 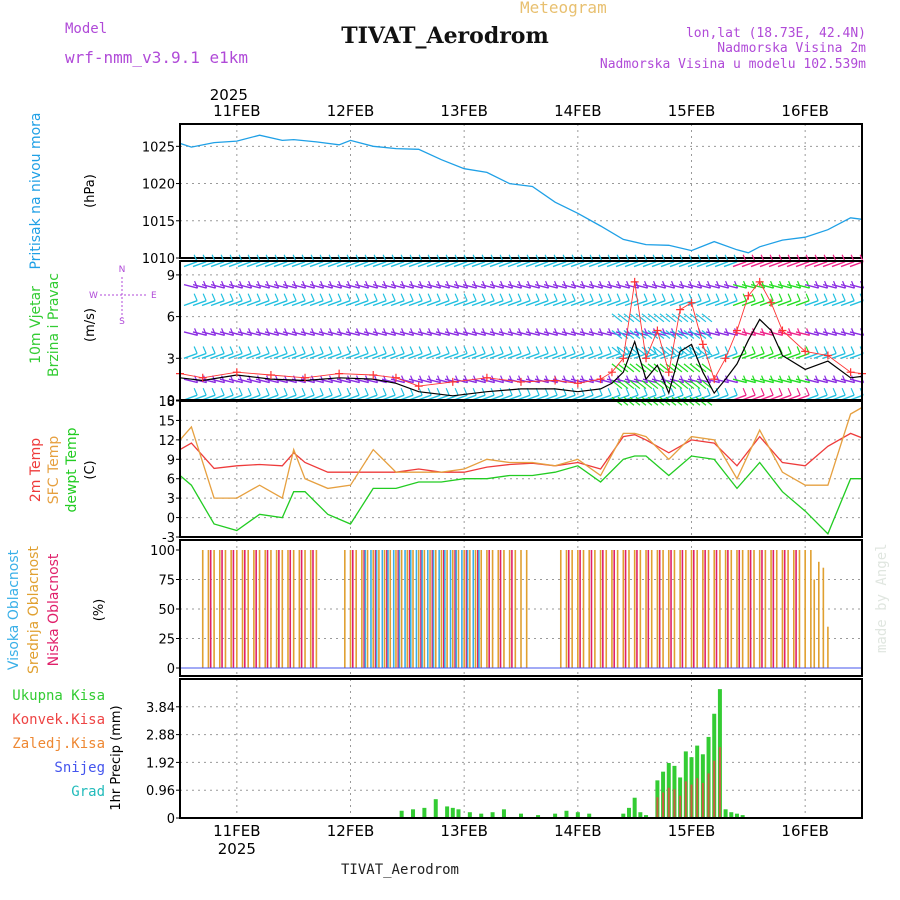 I want to click on compass-west: W, so click(x=93, y=296).